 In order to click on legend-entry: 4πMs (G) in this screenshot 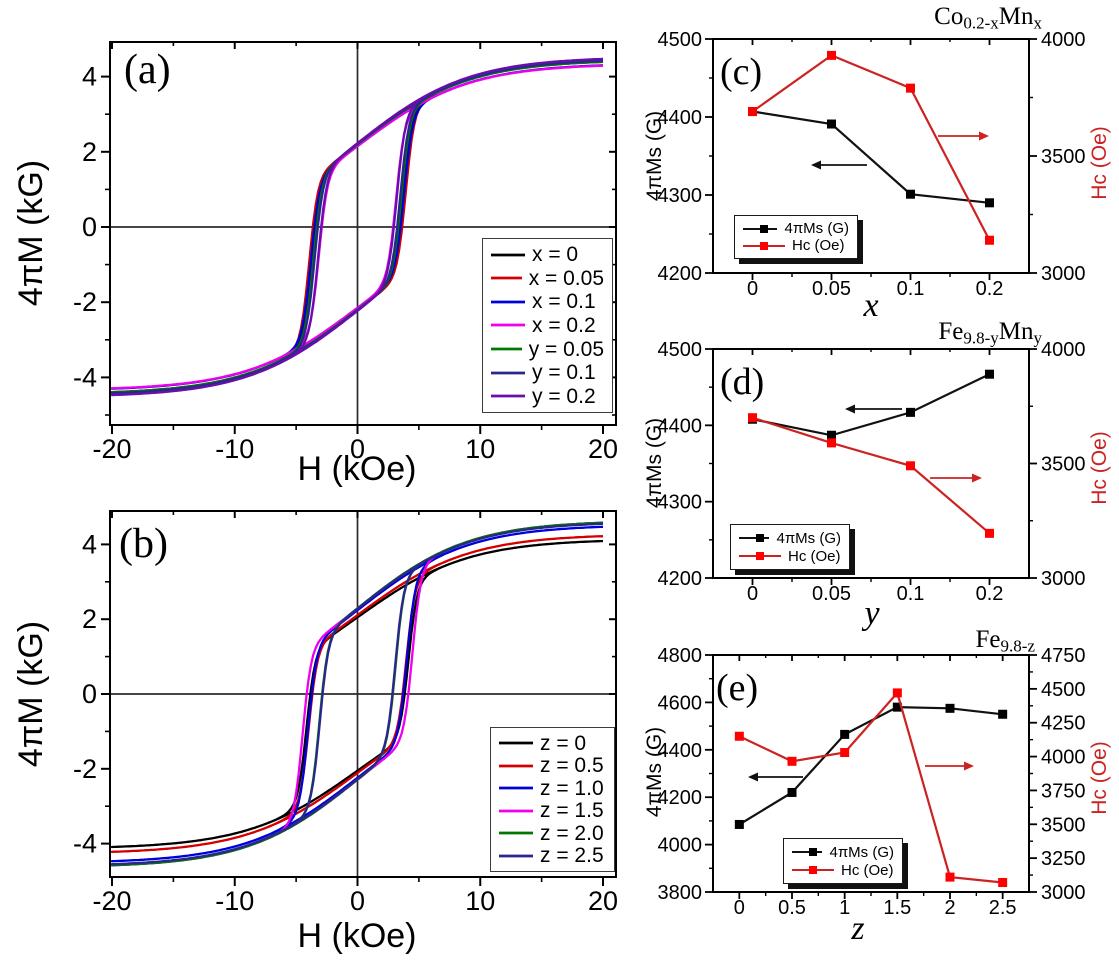, I will do `click(796, 228)`.